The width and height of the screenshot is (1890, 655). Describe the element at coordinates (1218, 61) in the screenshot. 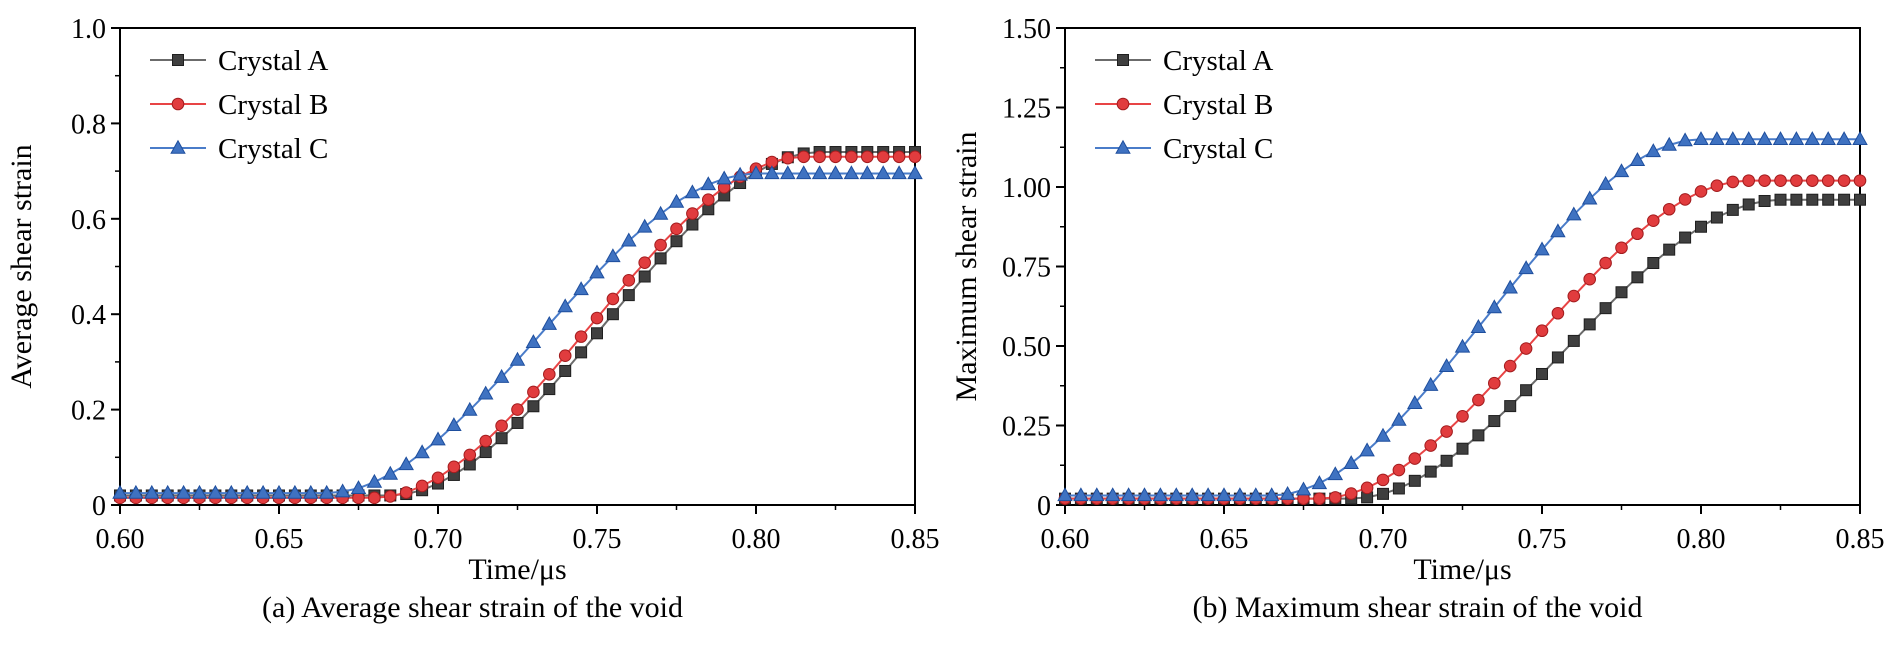

I see `legend-label: Crystal A` at that location.